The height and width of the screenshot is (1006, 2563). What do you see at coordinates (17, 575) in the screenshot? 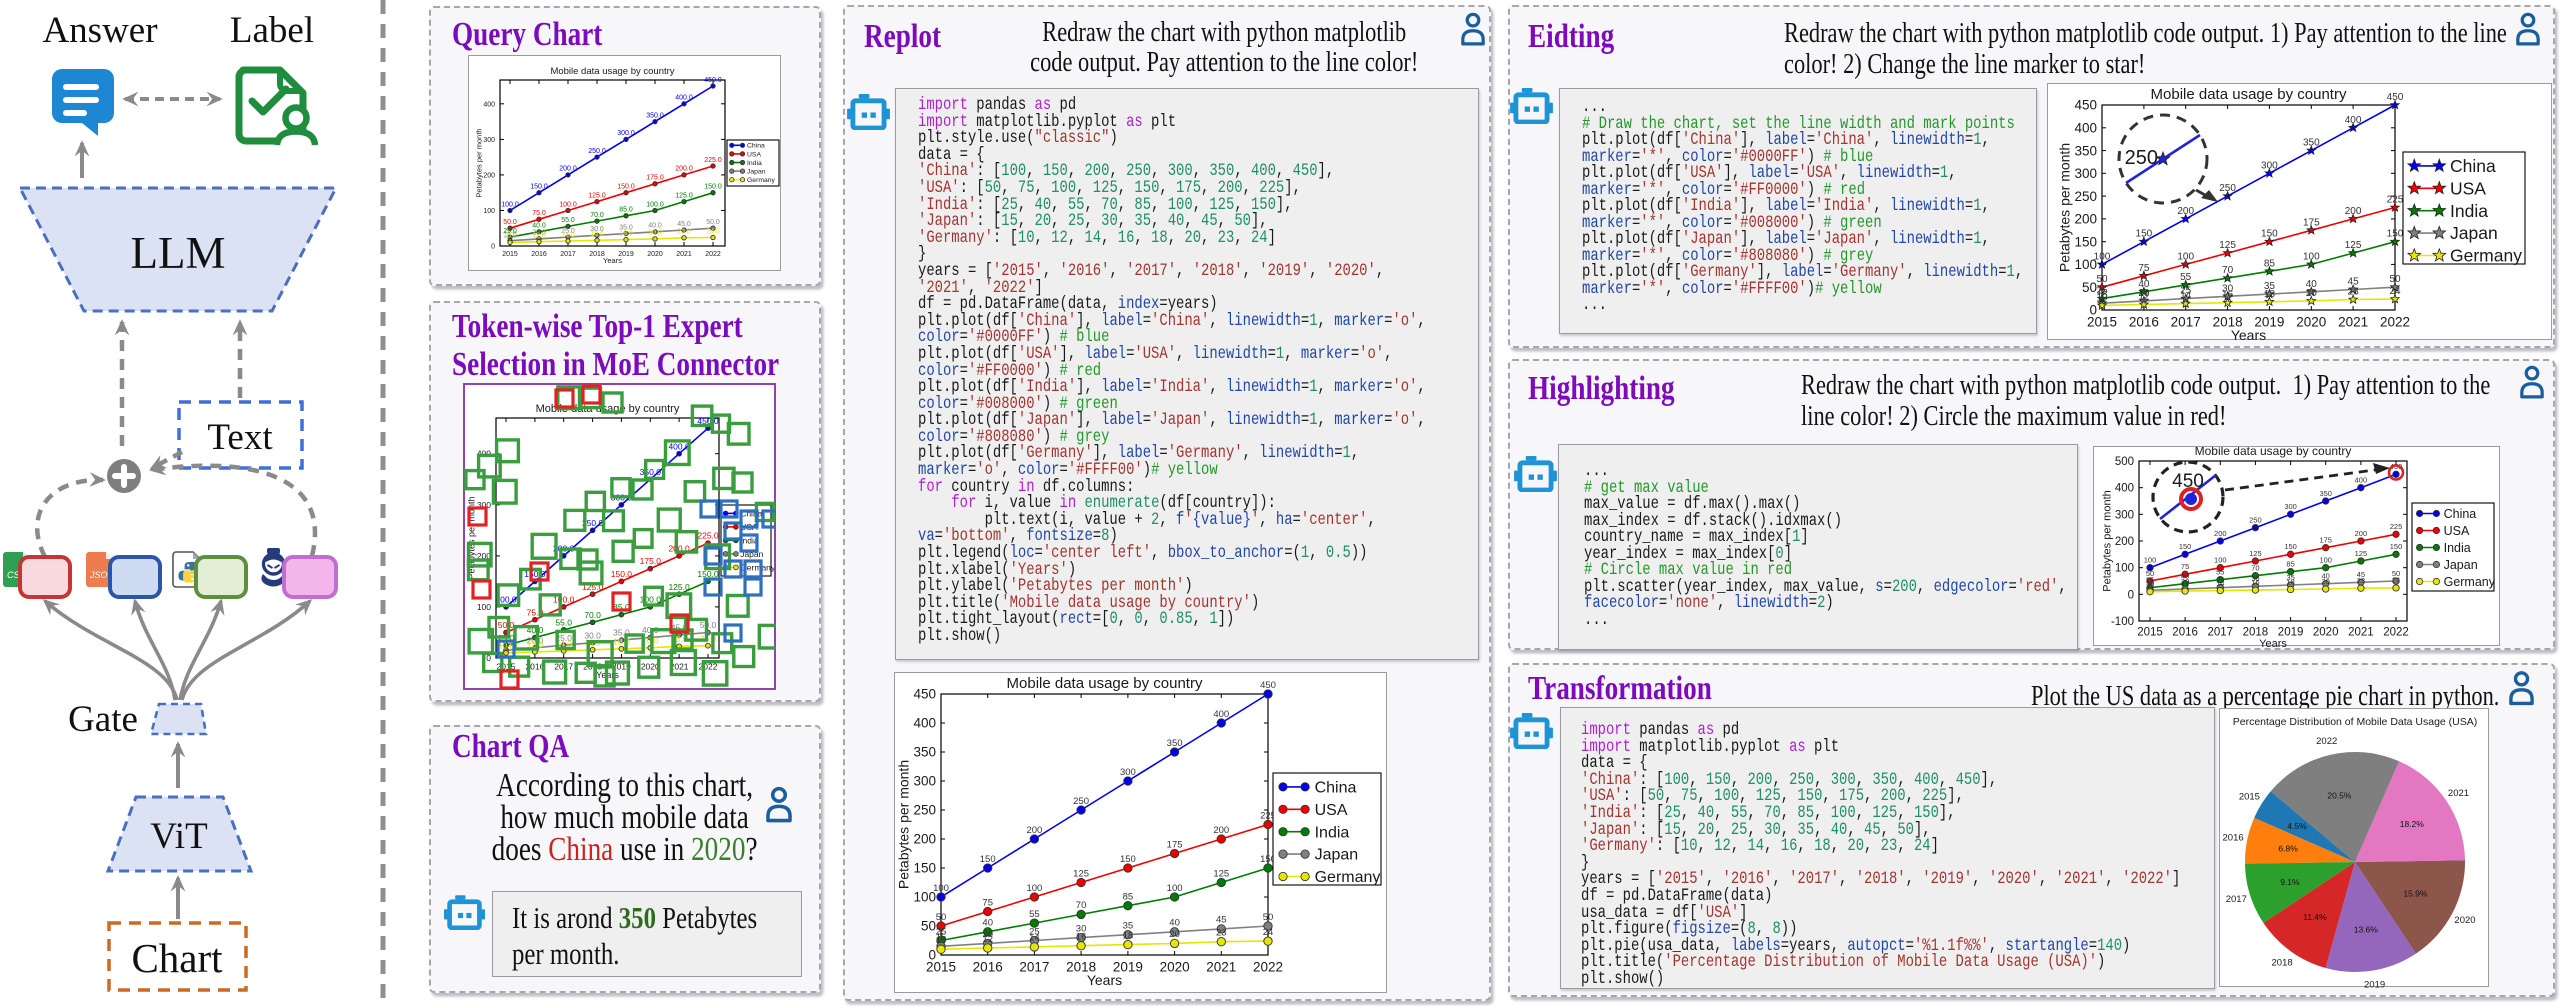
I see `svg-text: CSV` at bounding box center [17, 575].